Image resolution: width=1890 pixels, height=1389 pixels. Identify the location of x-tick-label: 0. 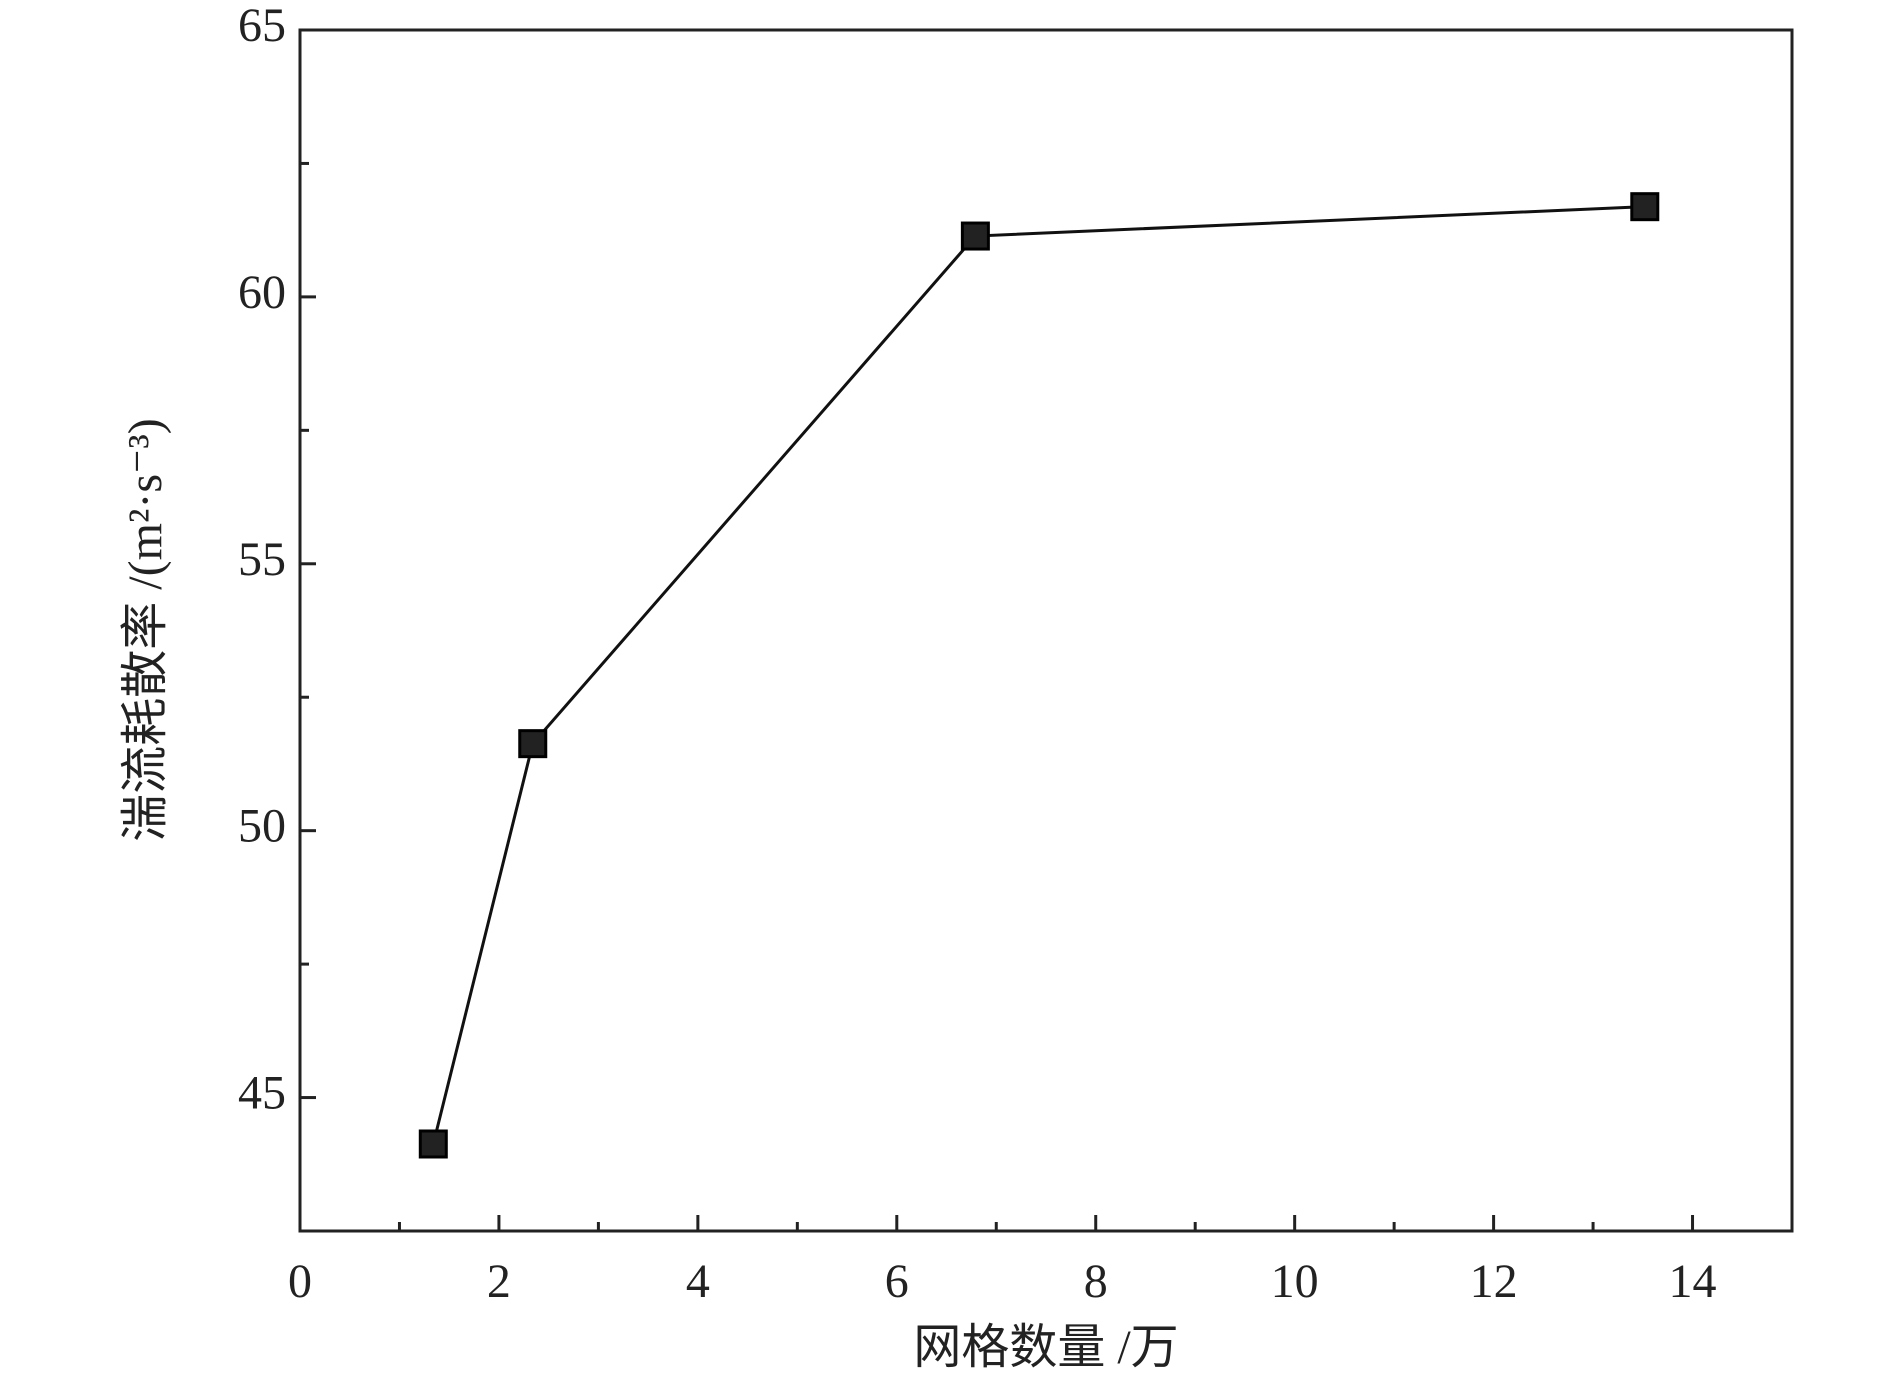
(300, 1281).